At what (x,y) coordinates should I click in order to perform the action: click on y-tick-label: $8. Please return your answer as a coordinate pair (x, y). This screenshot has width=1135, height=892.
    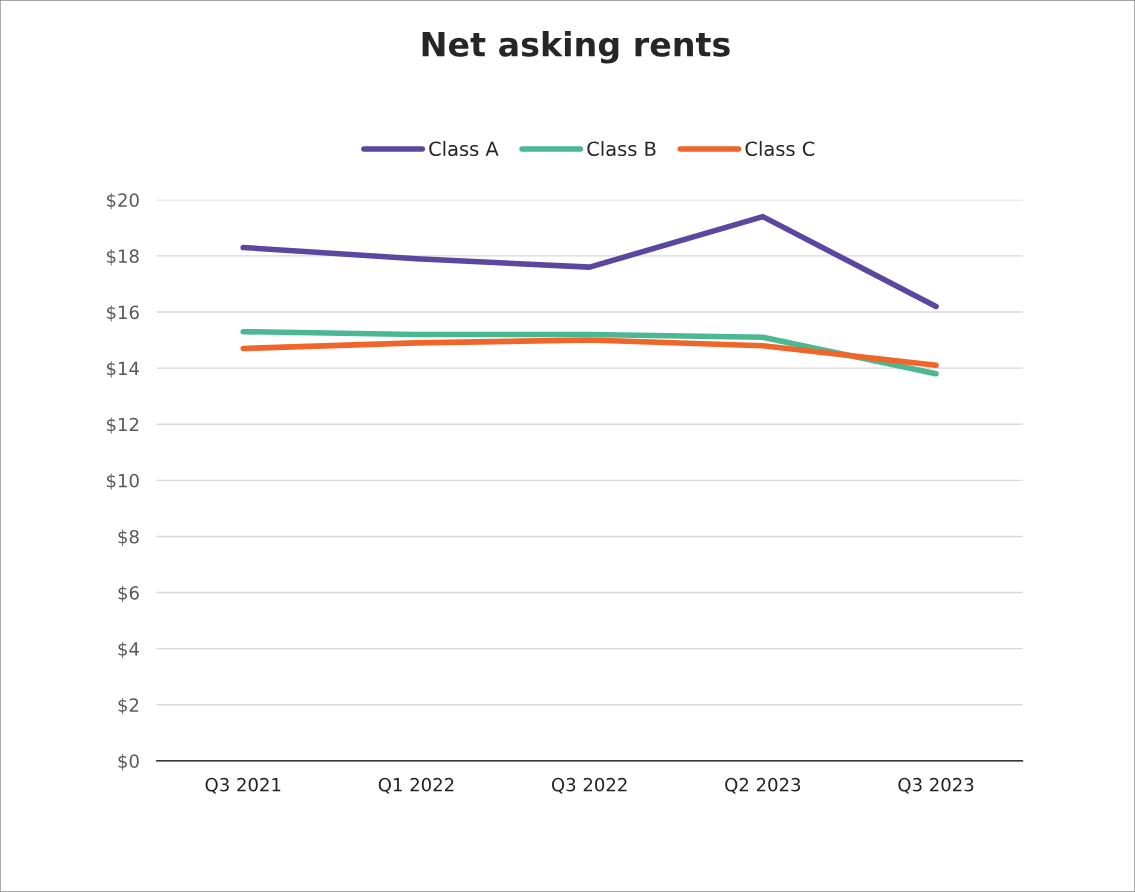
    Looking at the image, I should click on (128, 537).